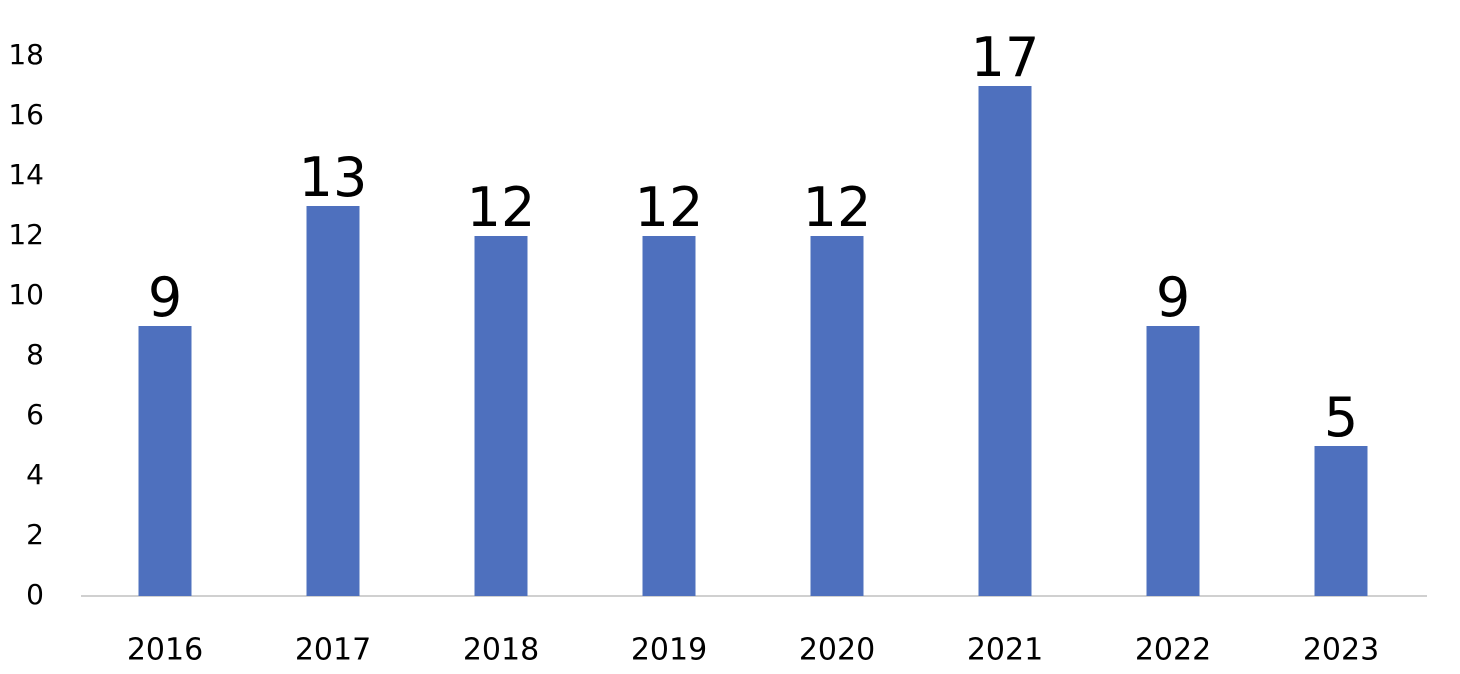 The height and width of the screenshot is (674, 1460). What do you see at coordinates (26, 54) in the screenshot?
I see `y-tick-label: 18` at bounding box center [26, 54].